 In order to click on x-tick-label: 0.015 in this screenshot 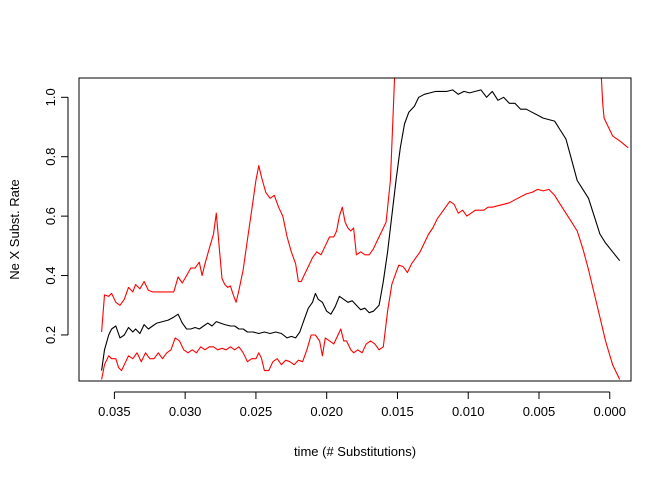, I will do `click(397, 411)`.